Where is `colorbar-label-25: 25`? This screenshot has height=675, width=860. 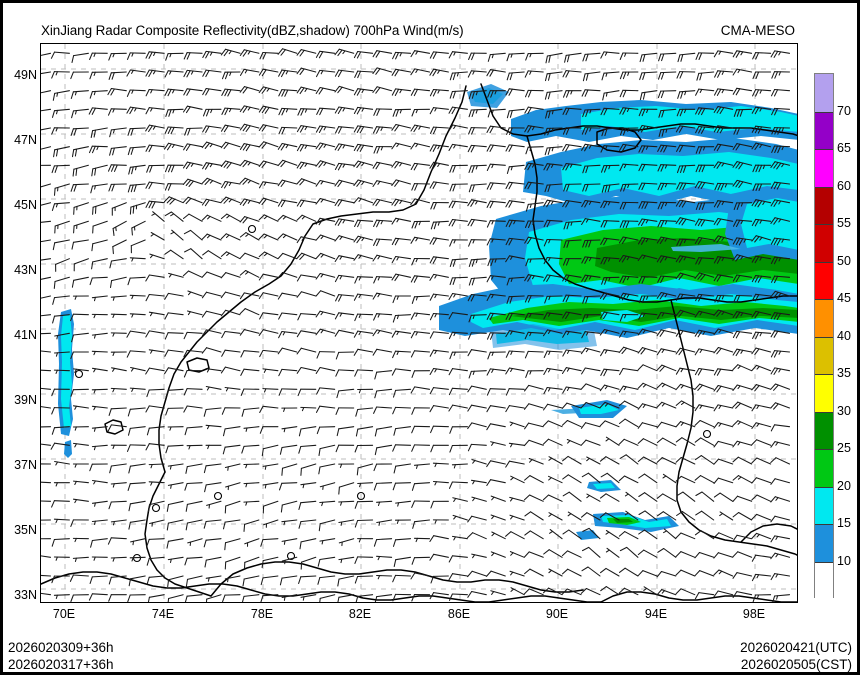
colorbar-label-25: 25 is located at coordinates (844, 448).